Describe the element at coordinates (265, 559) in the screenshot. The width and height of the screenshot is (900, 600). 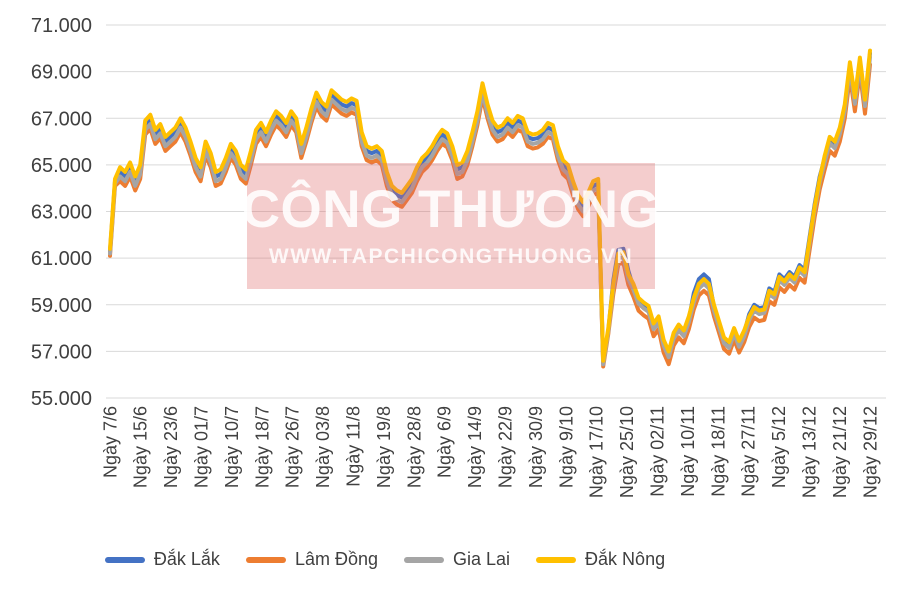
I see `legend-swatch-lam-dong` at that location.